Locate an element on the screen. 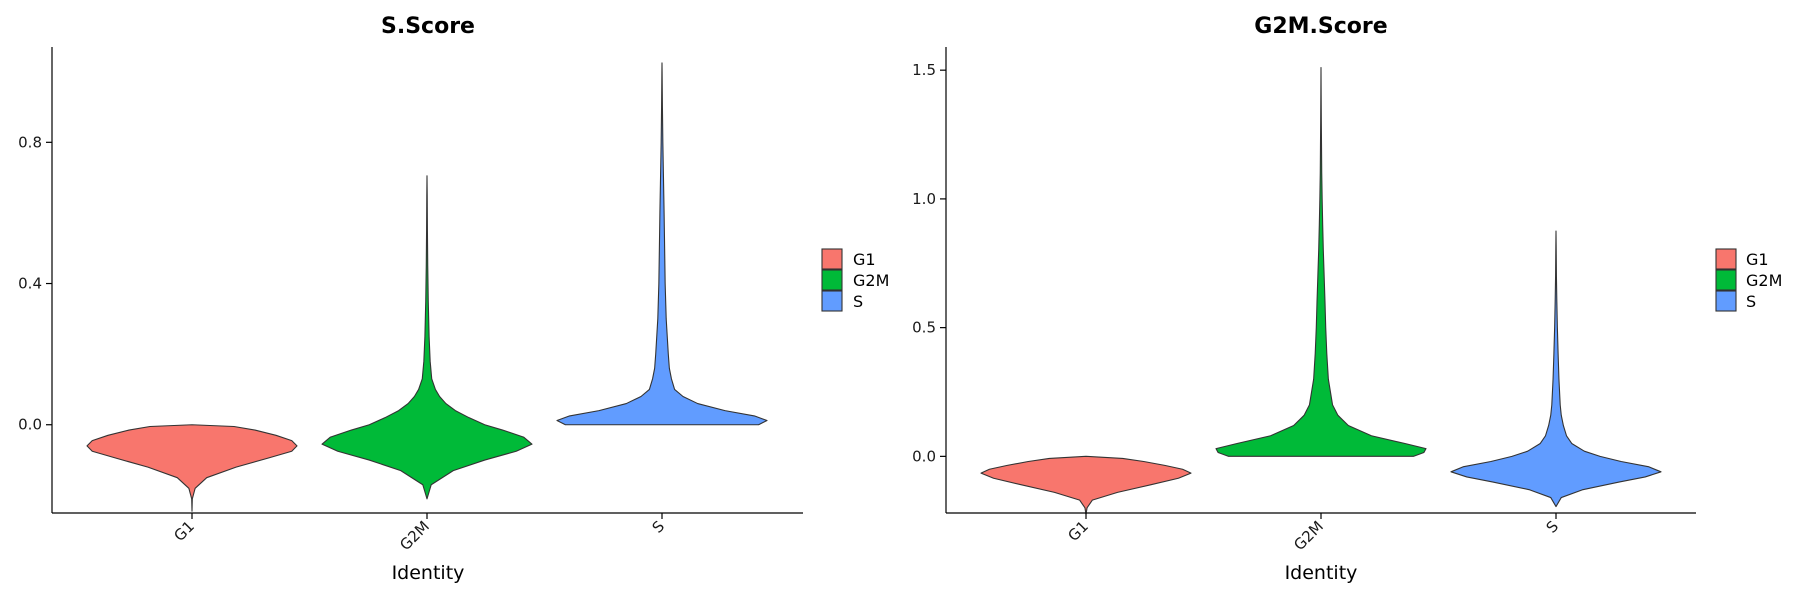 The image size is (1800, 600). y-tick-label: 0.4 is located at coordinates (30, 284).